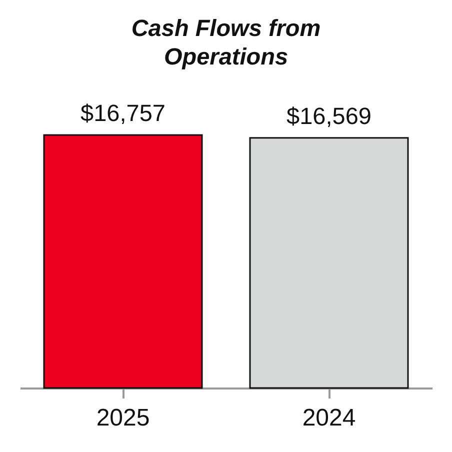 This screenshot has height=452, width=452. What do you see at coordinates (123, 113) in the screenshot?
I see `data-label: $16,757` at bounding box center [123, 113].